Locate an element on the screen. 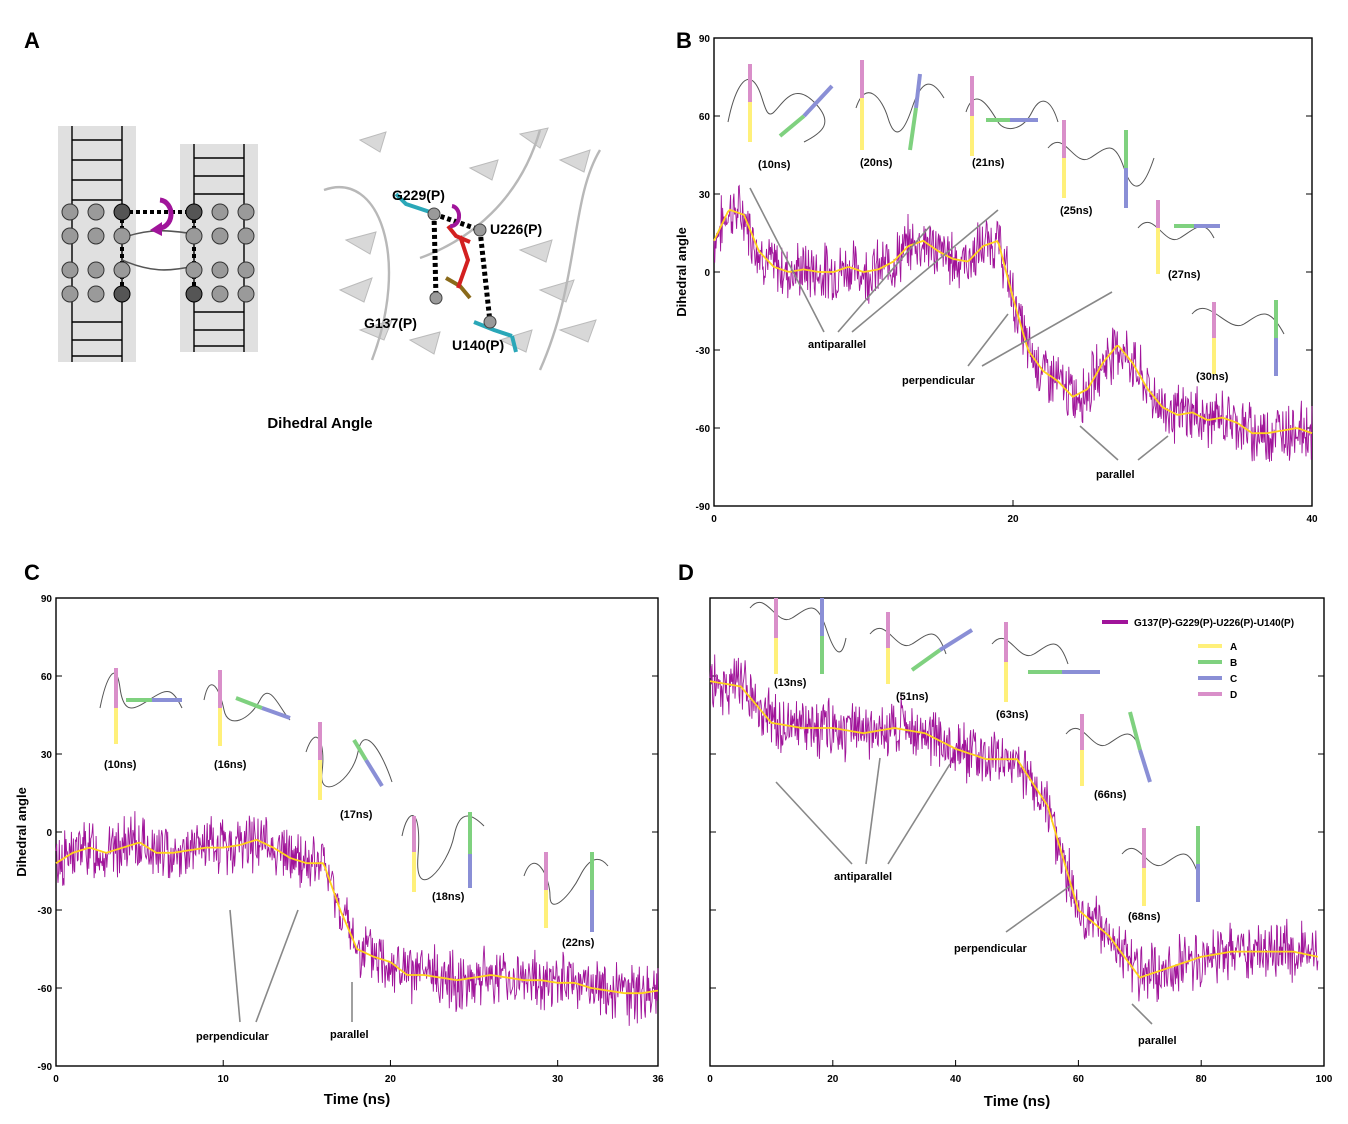  residue-label-g229: G229(P) is located at coordinates (418, 195).